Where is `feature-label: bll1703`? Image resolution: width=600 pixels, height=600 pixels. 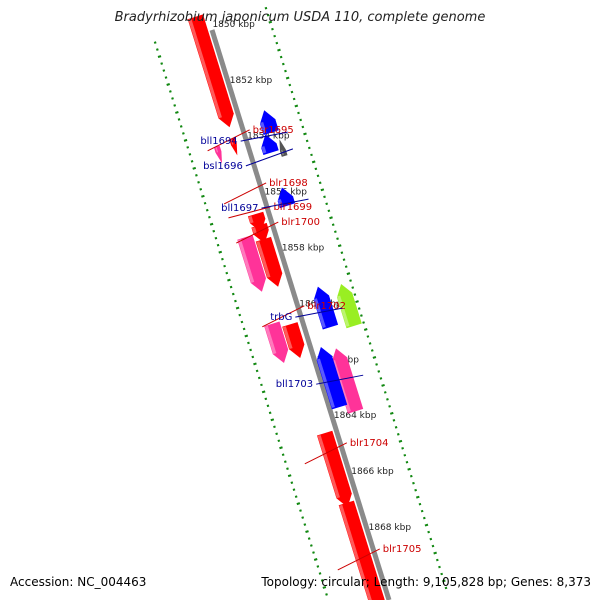 feature-label: bll1703 is located at coordinates (294, 384).